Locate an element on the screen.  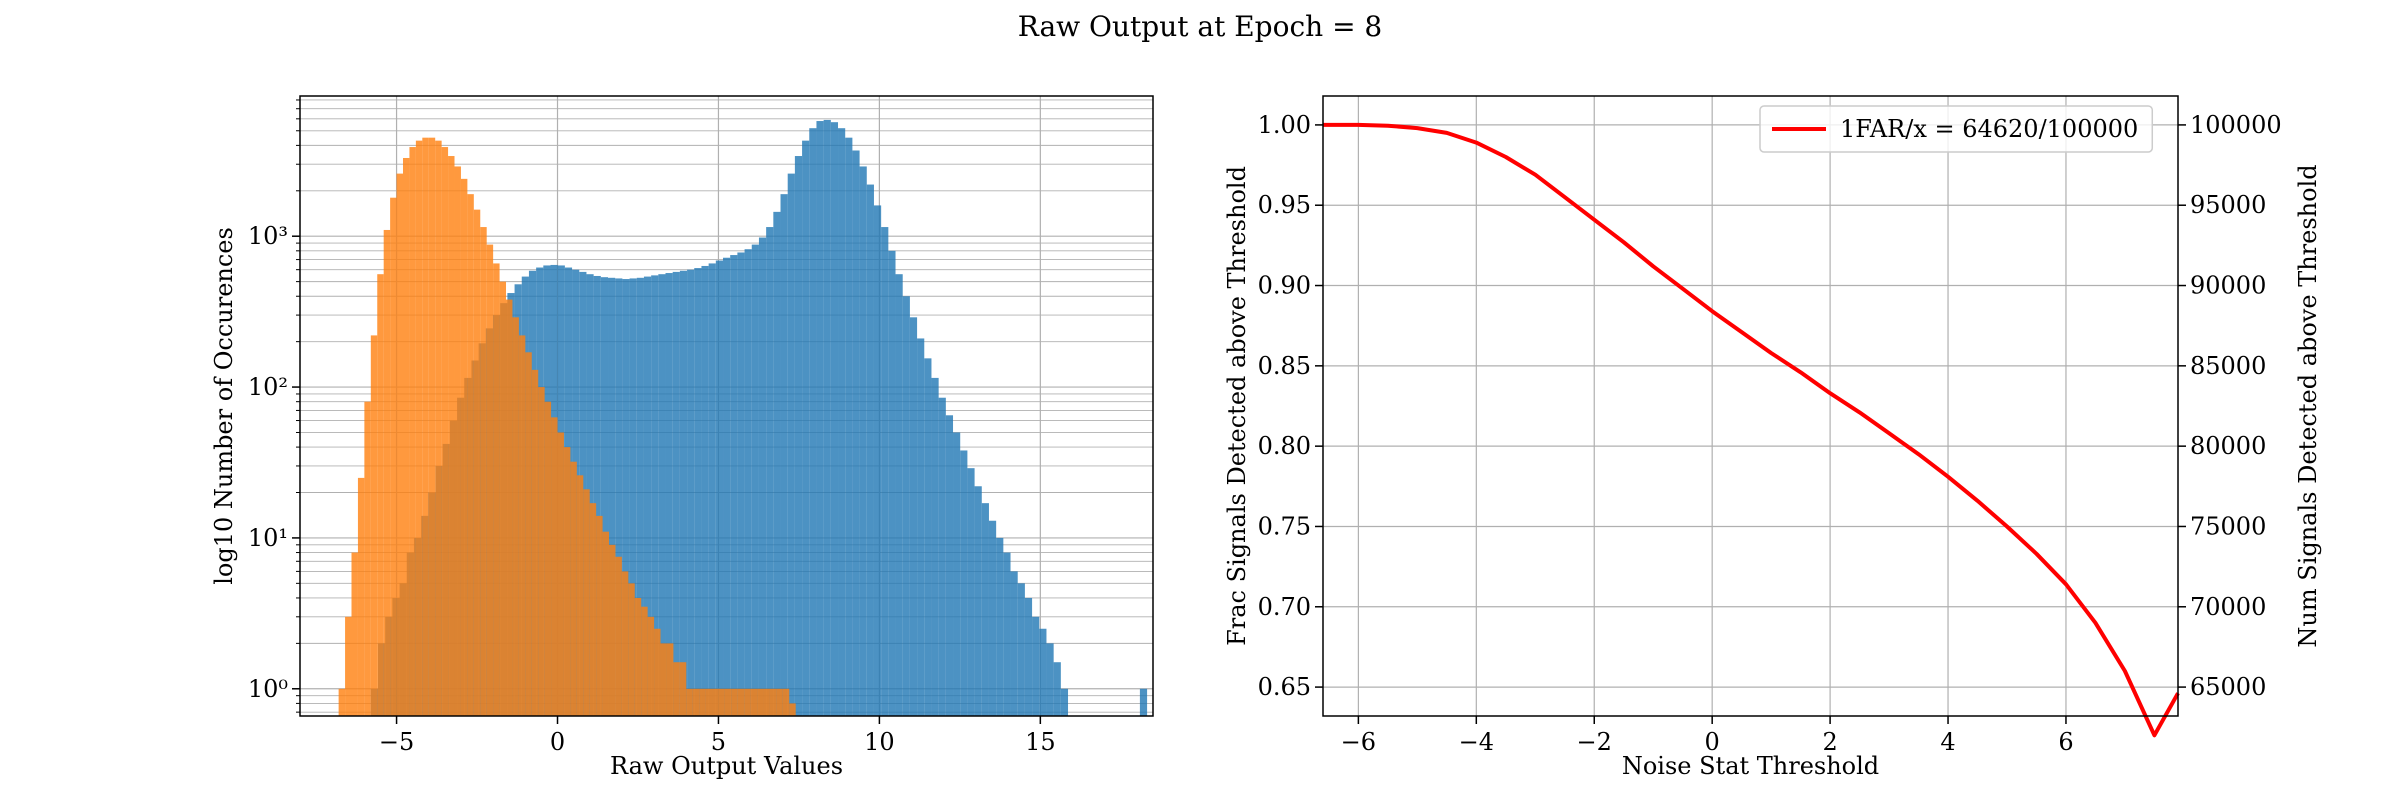
left-x-tick-label: 10 is located at coordinates (879, 742).